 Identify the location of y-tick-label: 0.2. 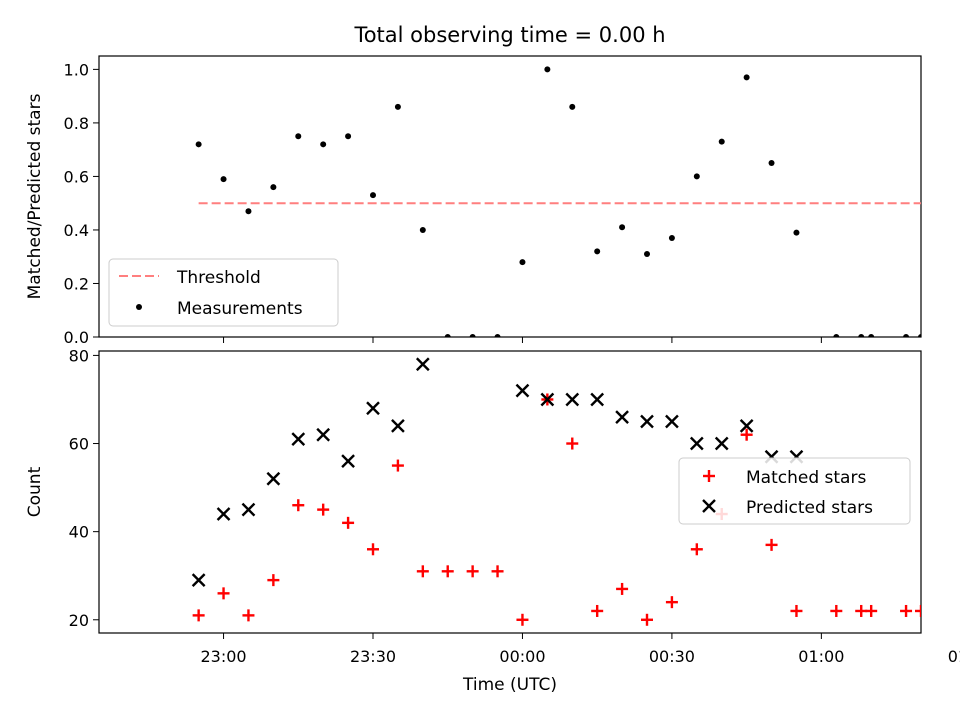
(76, 283).